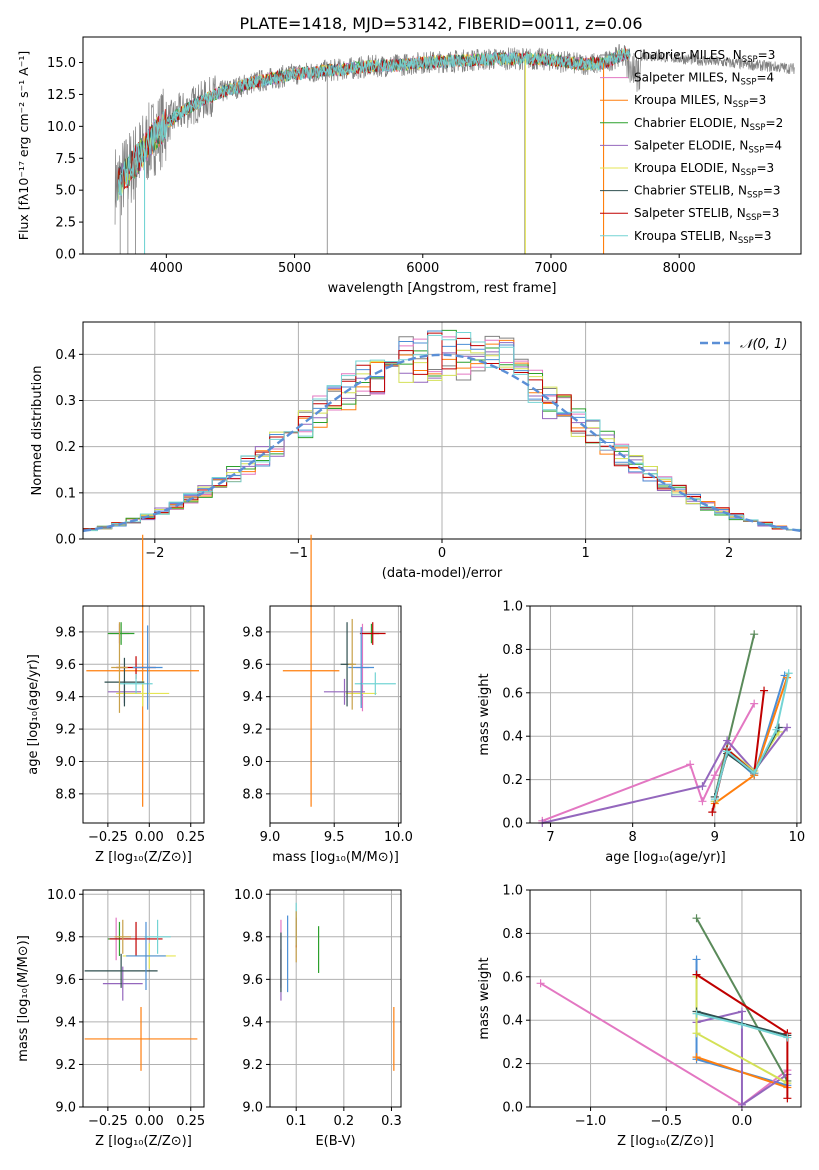 The width and height of the screenshot is (819, 1170). What do you see at coordinates (666, 1121) in the screenshot?
I see `x-tick-label: −0.5` at bounding box center [666, 1121].